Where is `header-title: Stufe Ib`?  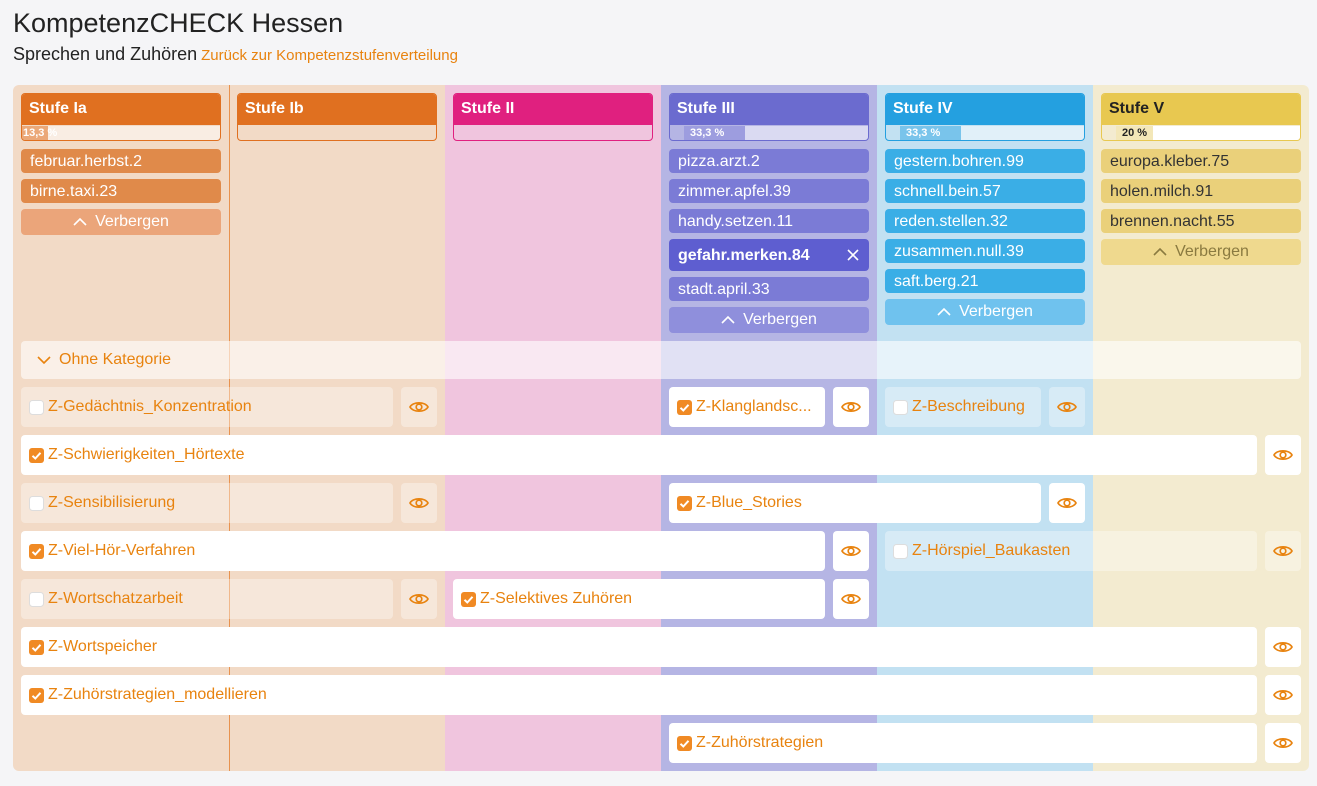 header-title: Stufe Ib is located at coordinates (337, 109).